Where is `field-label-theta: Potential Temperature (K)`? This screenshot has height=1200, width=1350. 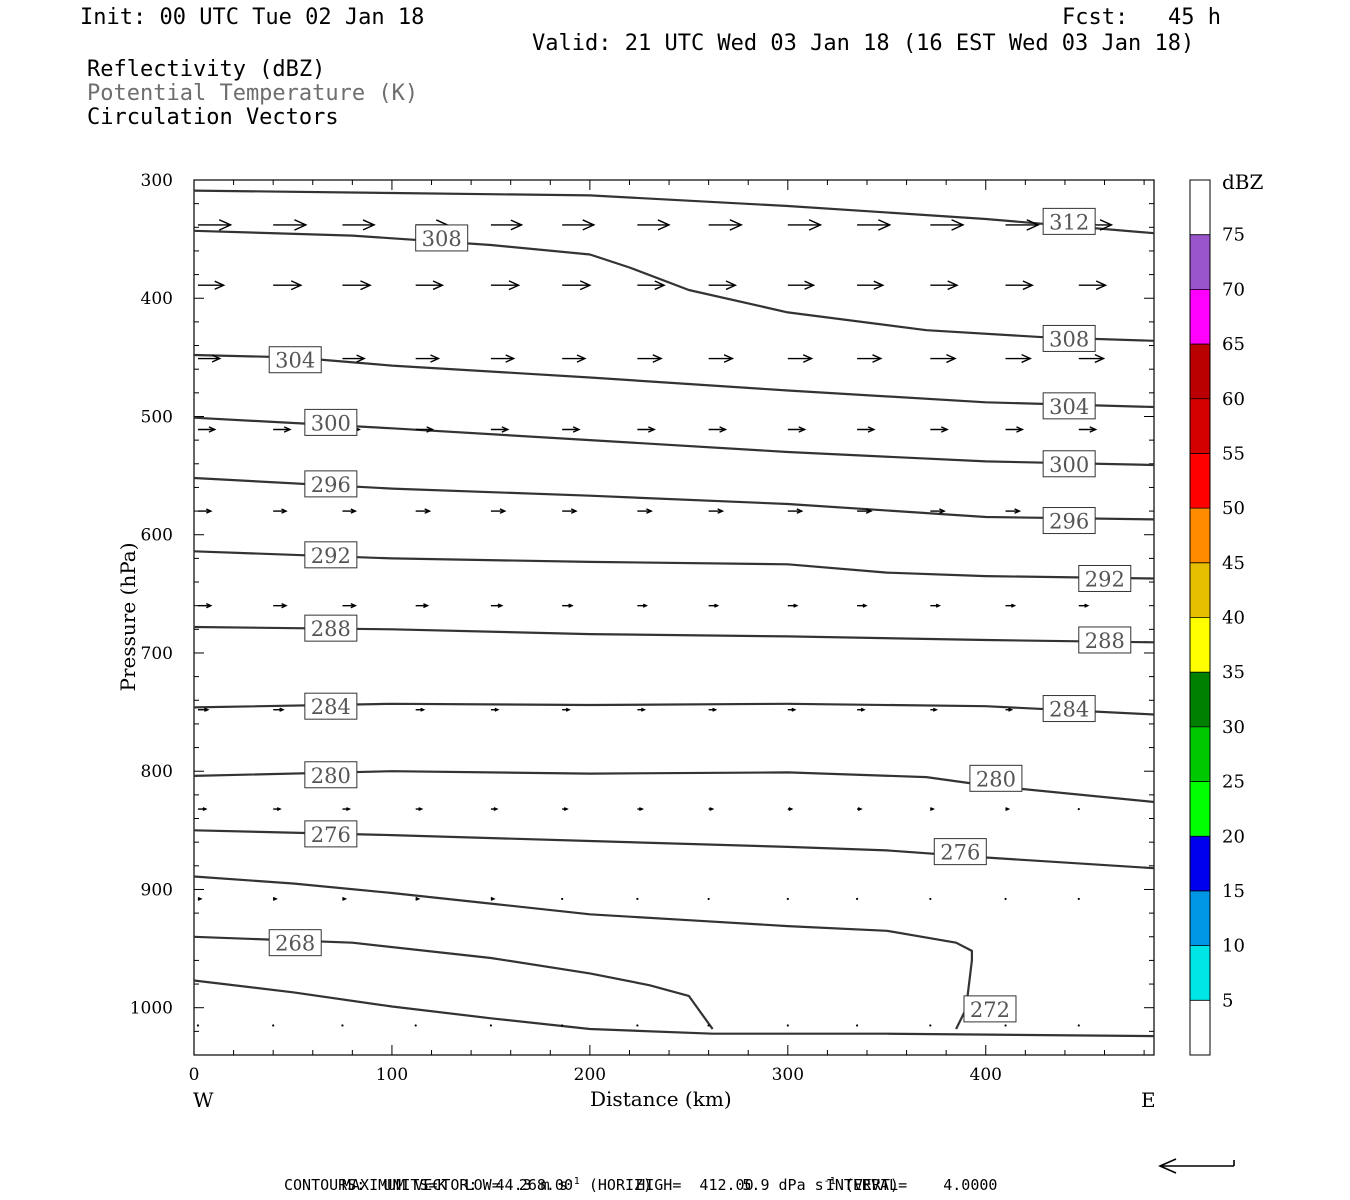 field-label-theta: Potential Temperature (K) is located at coordinates (253, 93).